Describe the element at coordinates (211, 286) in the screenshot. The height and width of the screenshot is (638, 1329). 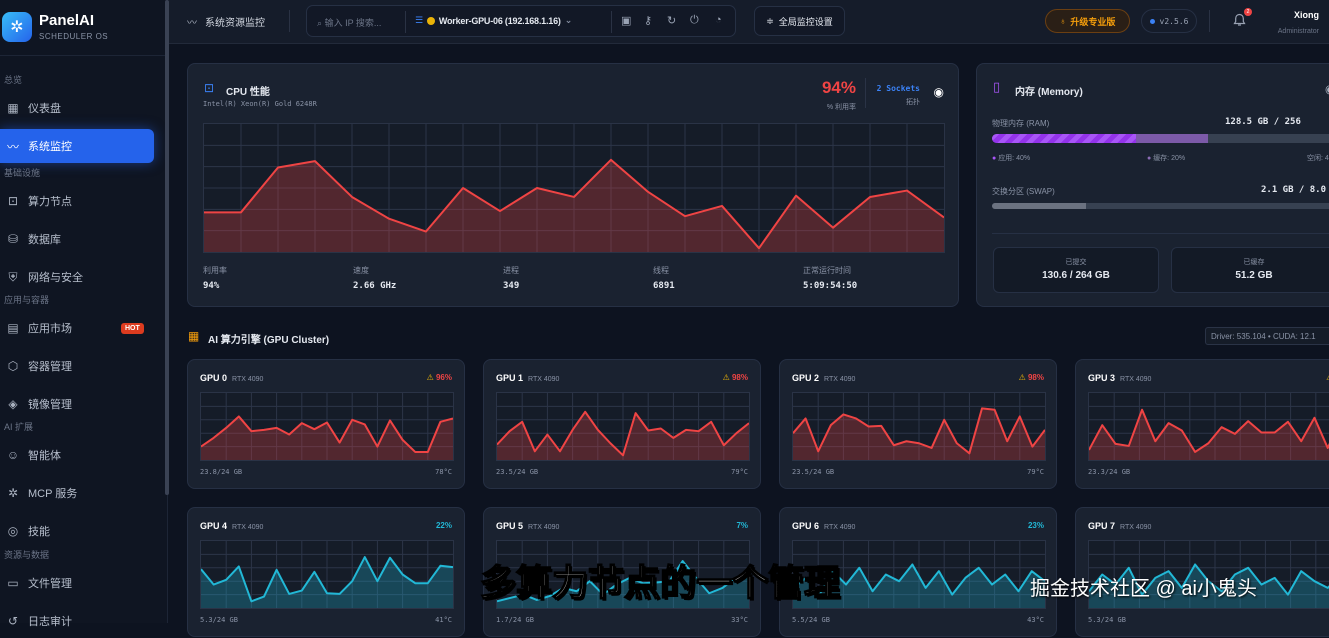
I see `cpu-stat-value: 94%` at that location.